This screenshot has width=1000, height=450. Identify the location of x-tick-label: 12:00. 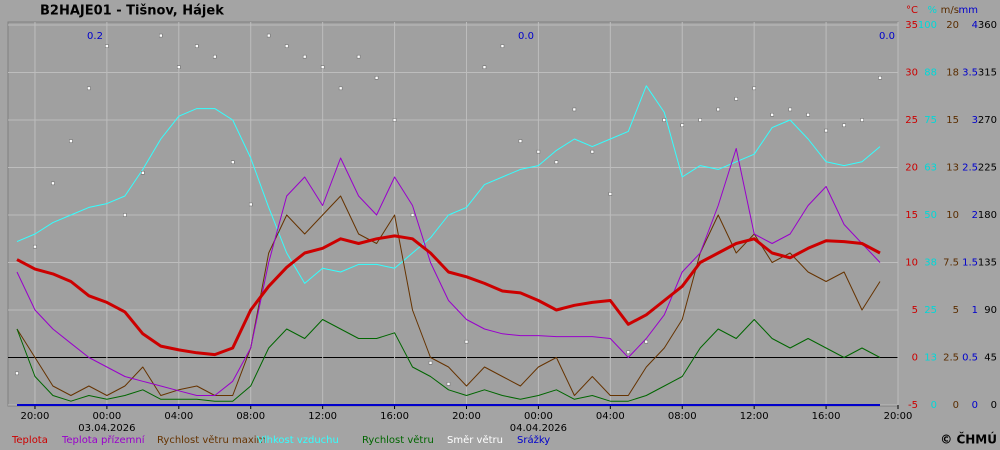
(322, 416).